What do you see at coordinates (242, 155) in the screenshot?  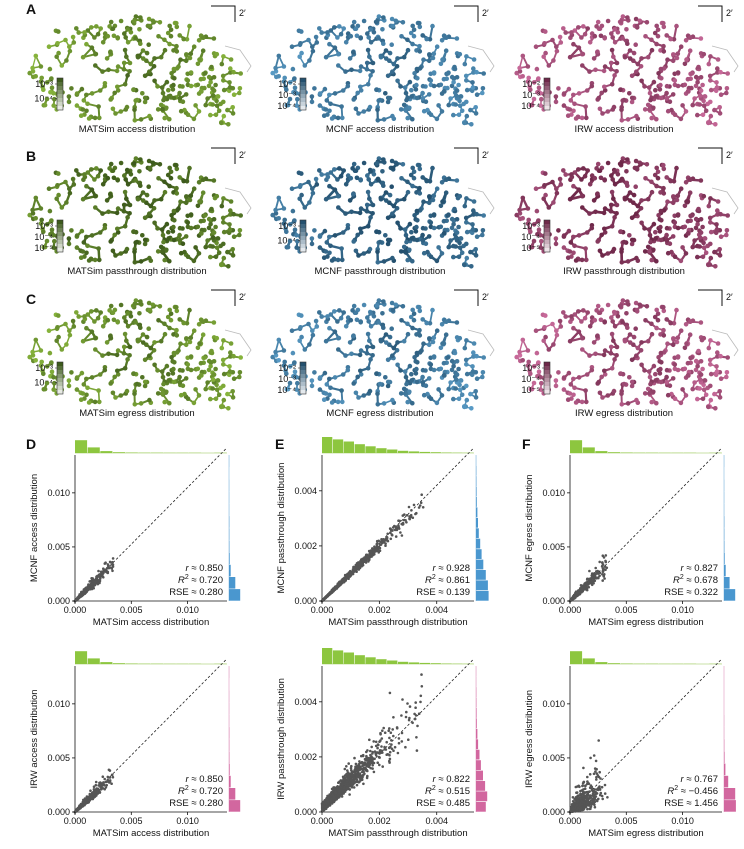 I see `scale-bar-label: 2′` at bounding box center [242, 155].